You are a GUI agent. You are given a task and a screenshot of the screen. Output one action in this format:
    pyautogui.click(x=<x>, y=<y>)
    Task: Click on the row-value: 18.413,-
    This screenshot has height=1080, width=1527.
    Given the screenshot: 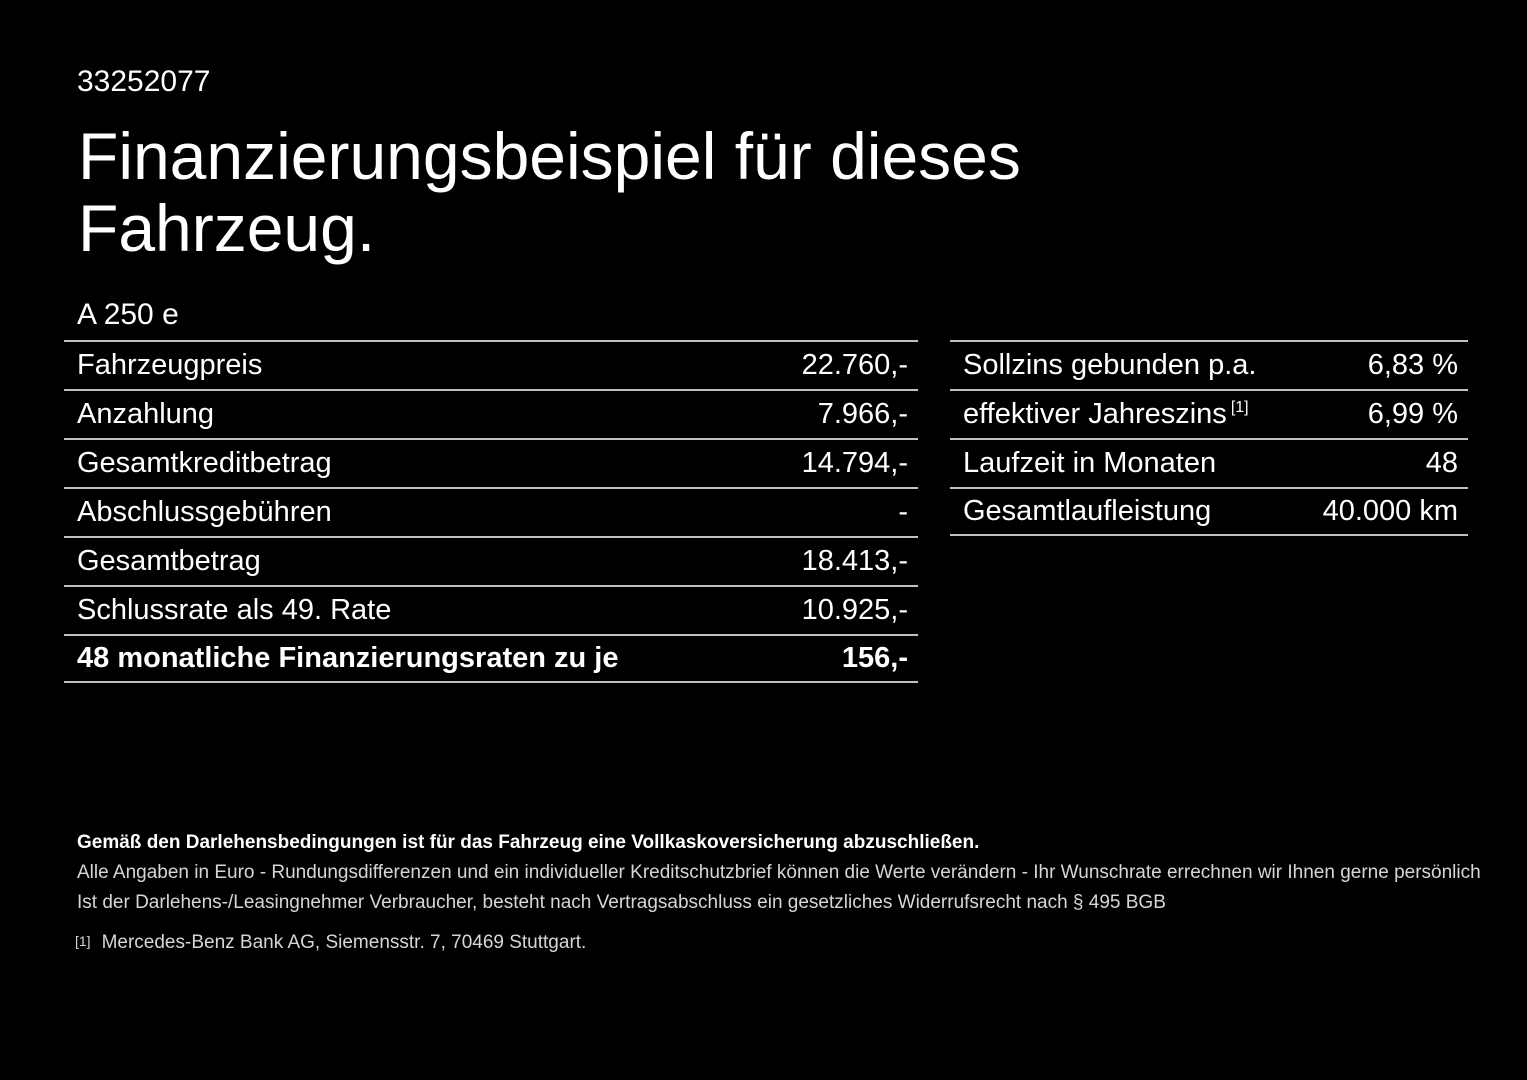 What is the action you would take?
    pyautogui.click(x=854, y=561)
    